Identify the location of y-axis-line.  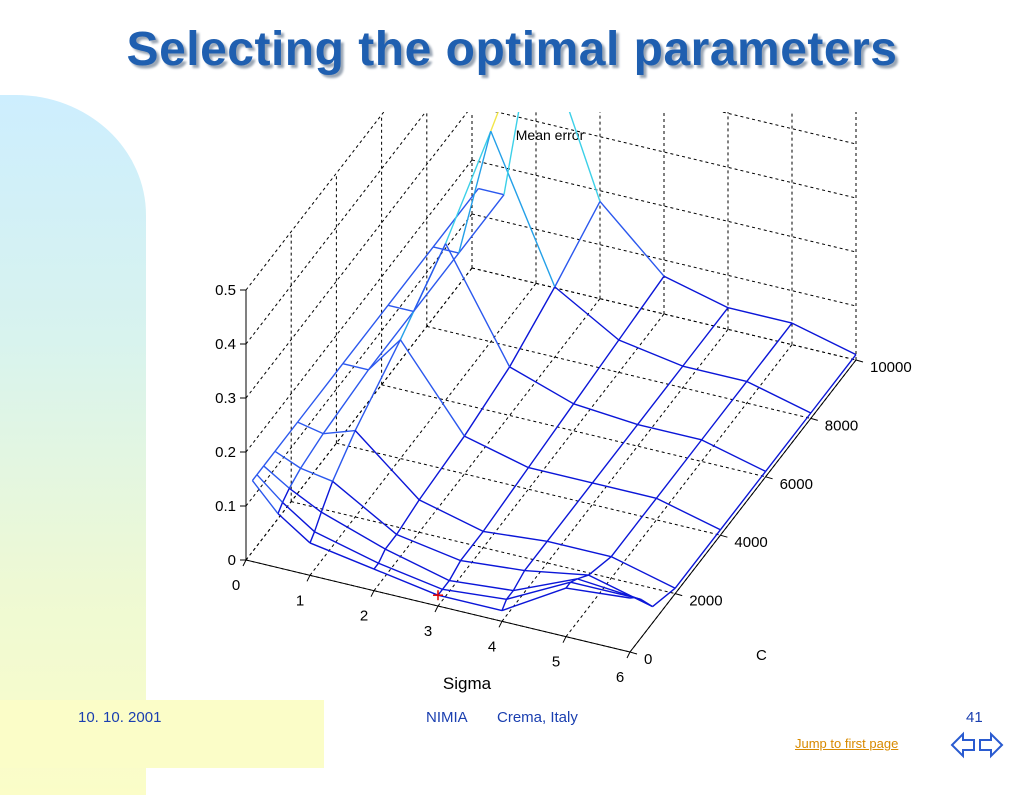
(743, 506).